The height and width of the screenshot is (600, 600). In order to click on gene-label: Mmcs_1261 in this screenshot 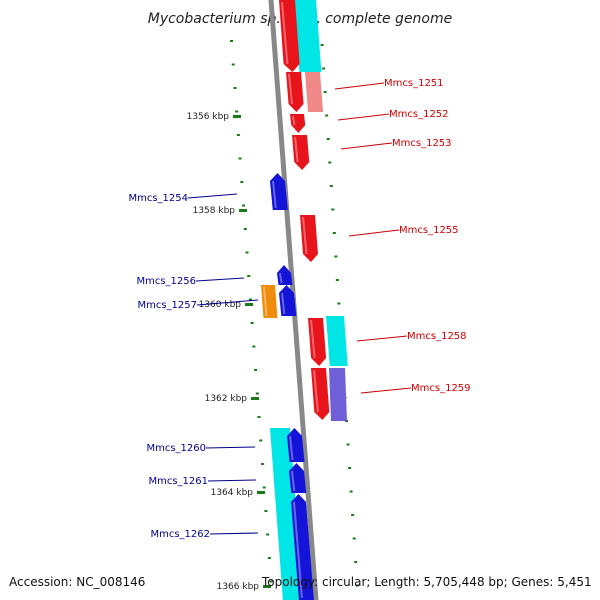, I will do `click(178, 481)`.